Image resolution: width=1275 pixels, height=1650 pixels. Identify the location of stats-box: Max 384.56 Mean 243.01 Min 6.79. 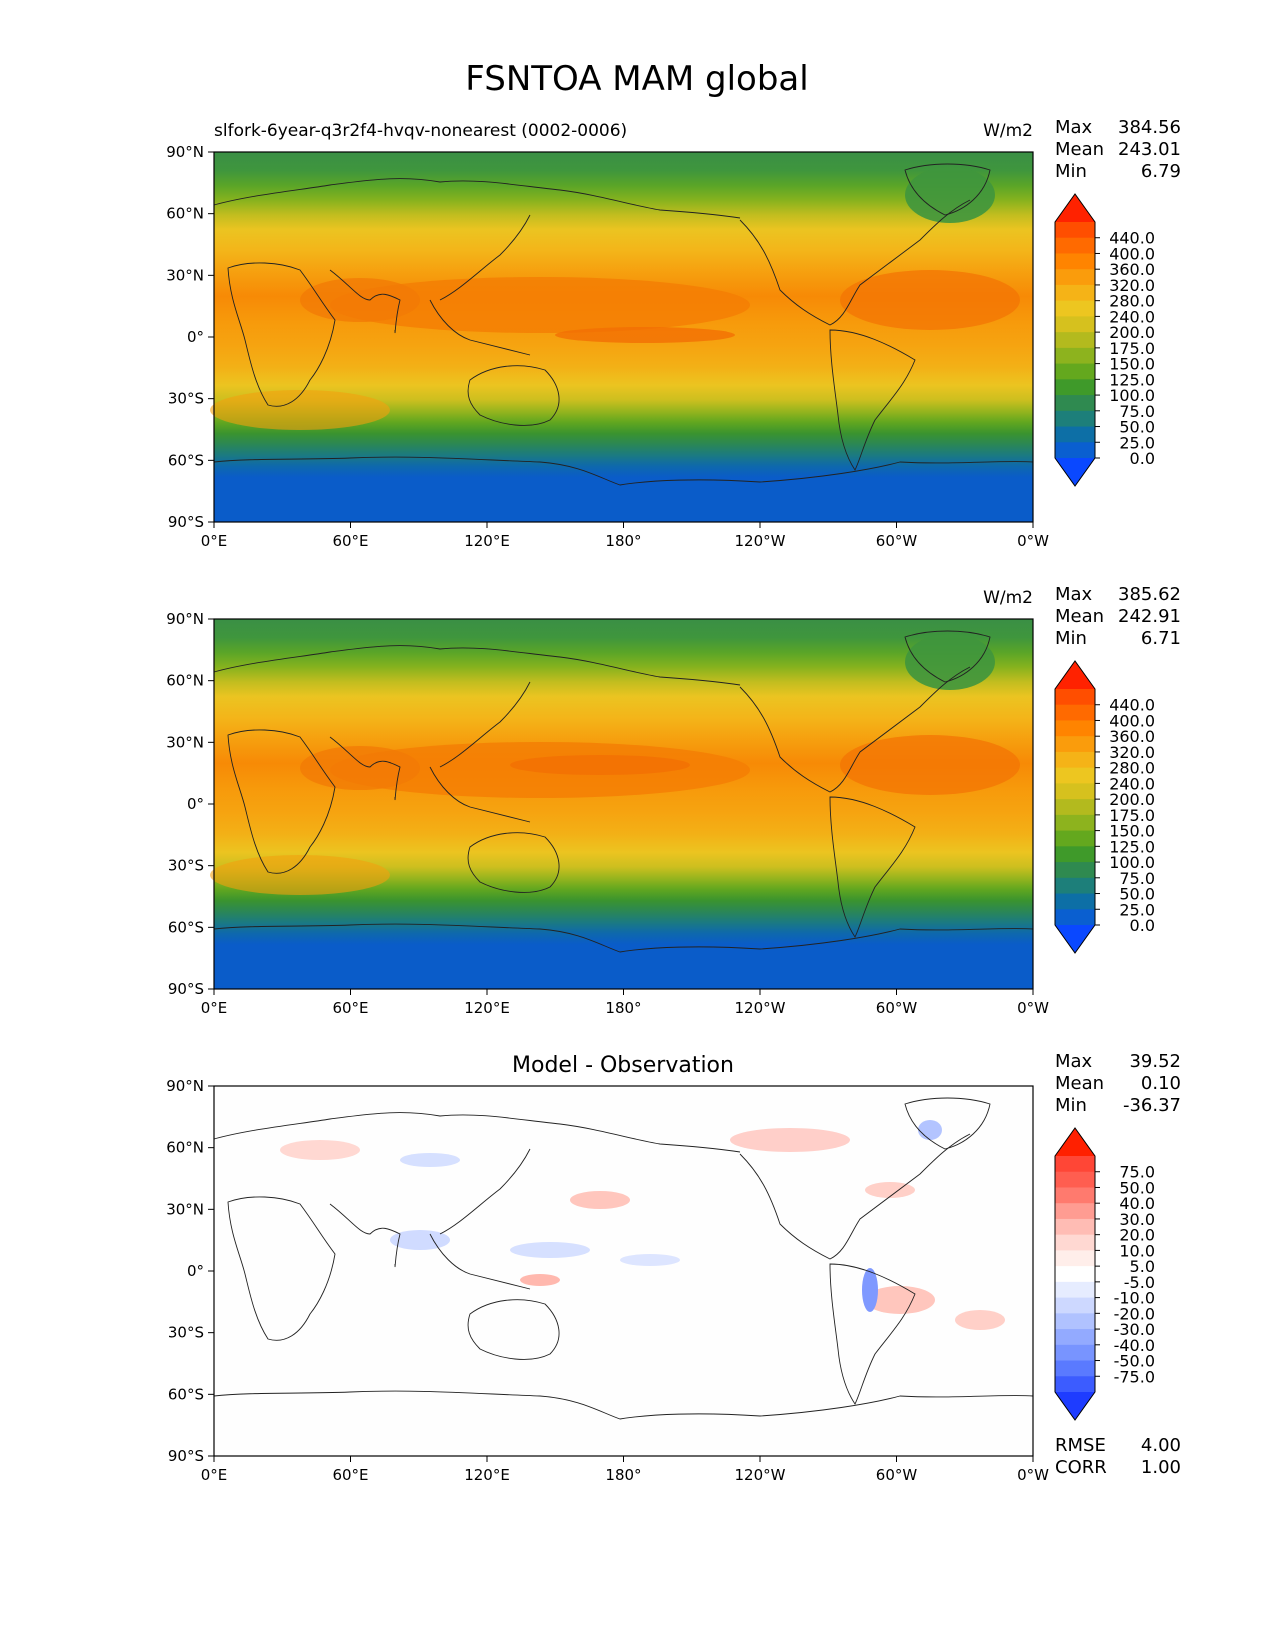
(1118, 149).